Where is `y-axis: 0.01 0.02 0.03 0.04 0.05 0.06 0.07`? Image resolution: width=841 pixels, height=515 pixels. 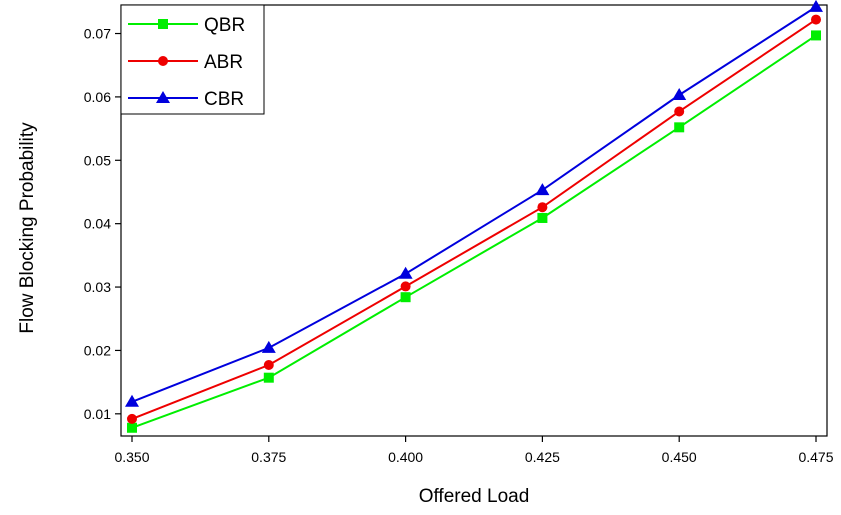 y-axis: 0.01 0.02 0.03 0.04 0.05 0.06 0.07 is located at coordinates (102, 224).